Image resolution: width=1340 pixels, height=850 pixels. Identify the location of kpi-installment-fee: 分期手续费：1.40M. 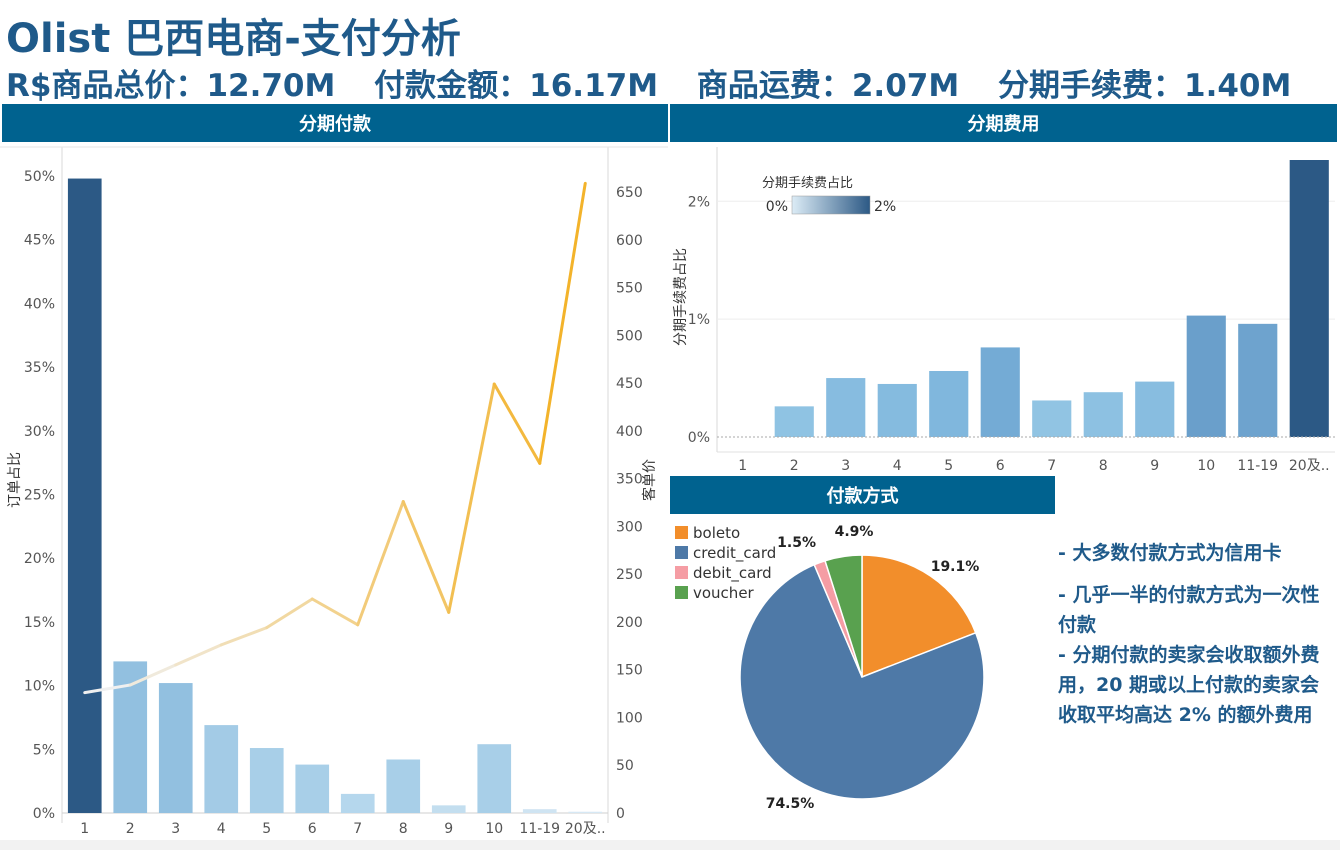
(1145, 86).